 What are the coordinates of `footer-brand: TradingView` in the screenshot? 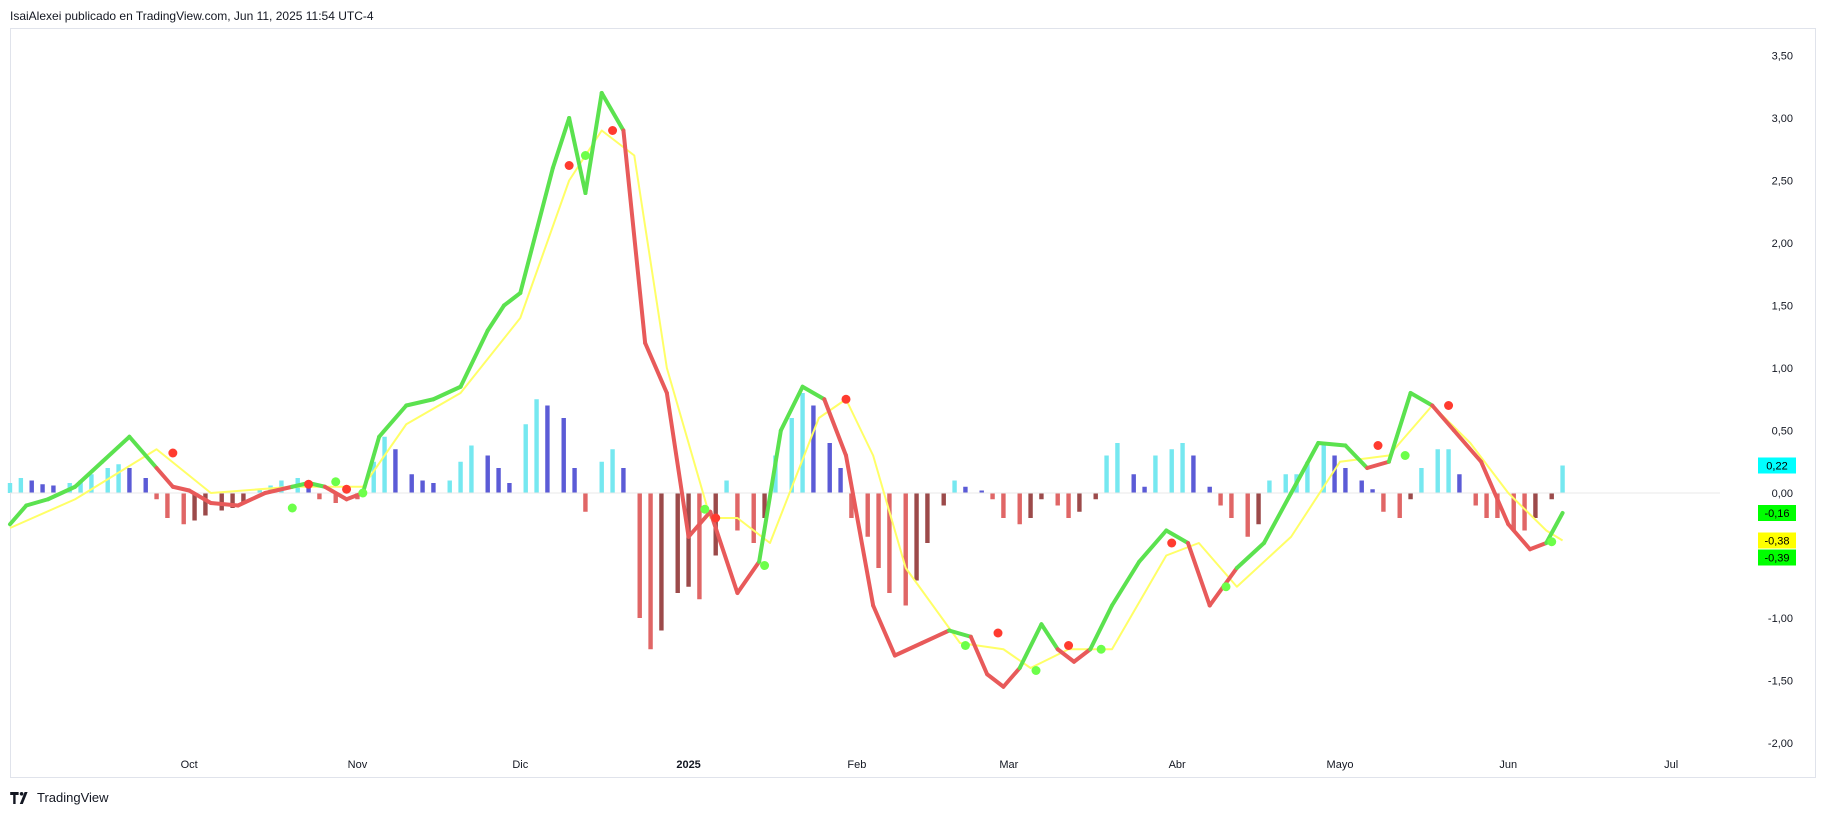 It's located at (59, 797).